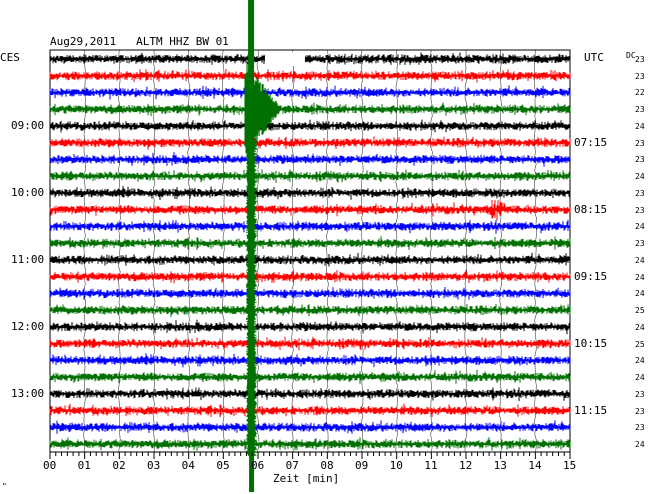 The height and width of the screenshot is (494, 650). I want to click on x-tick-label: 10, so click(396, 465).